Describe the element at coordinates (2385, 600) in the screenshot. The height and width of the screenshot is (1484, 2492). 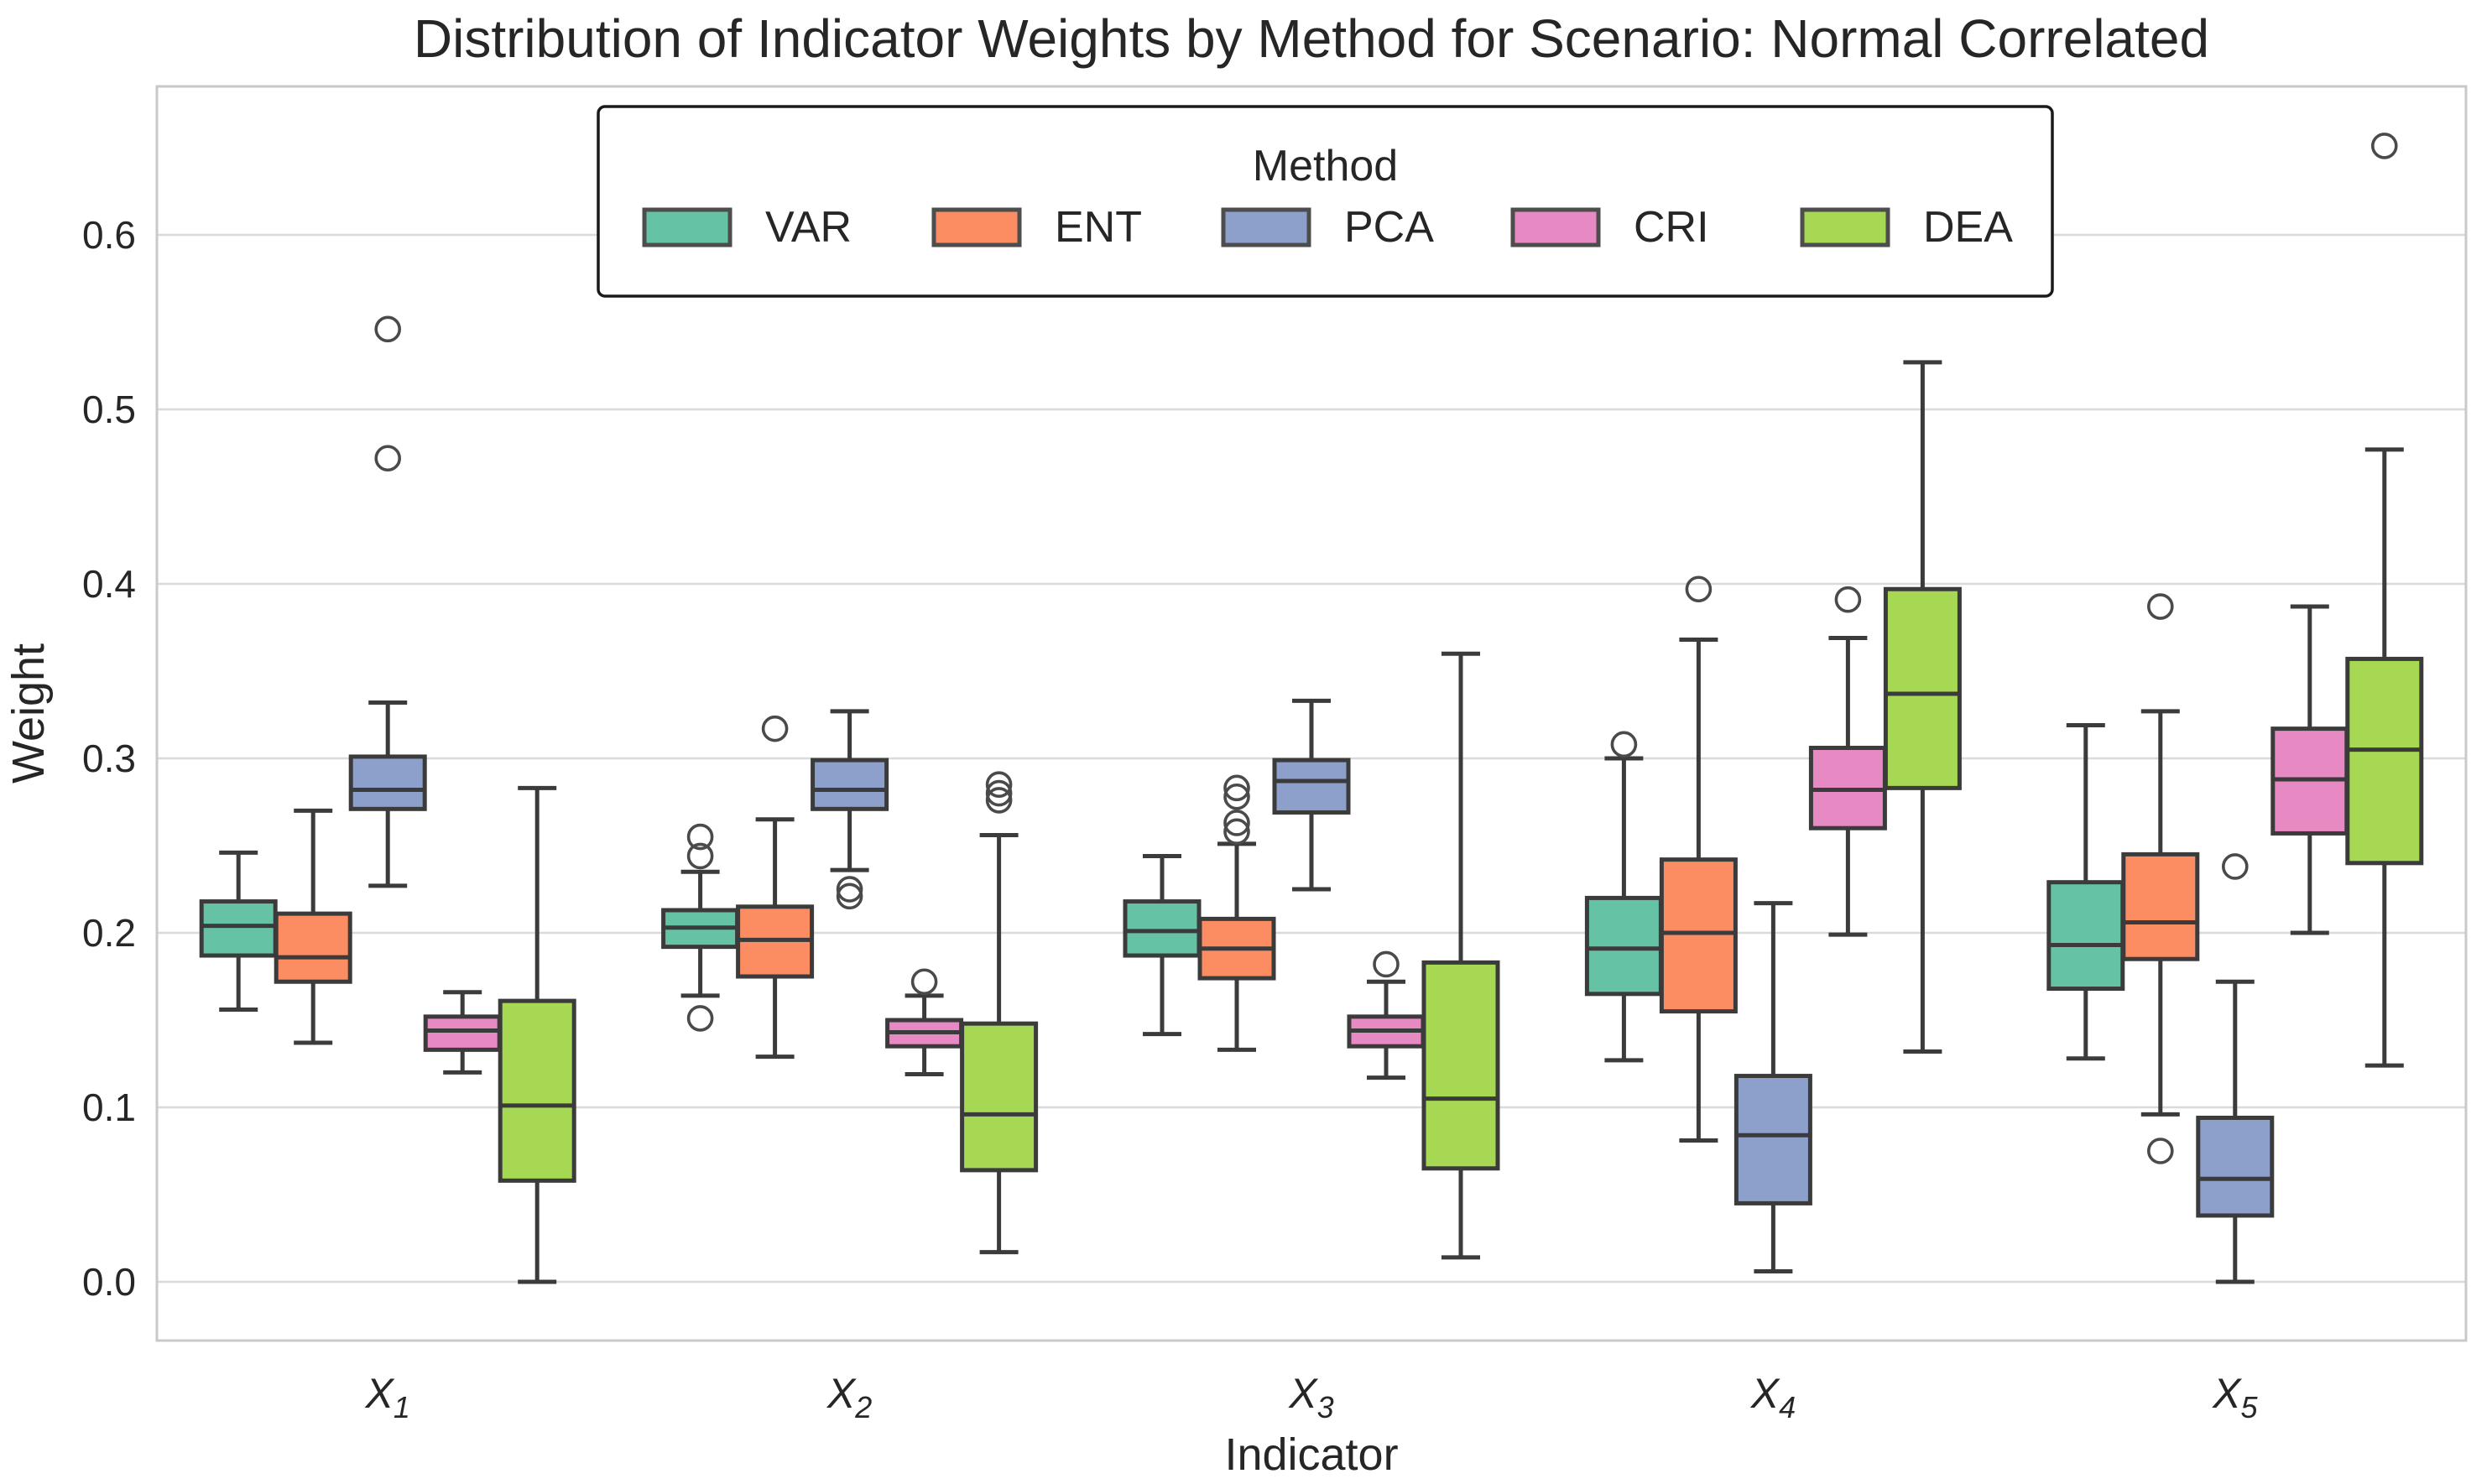
I see `box-DEA-X5` at that location.